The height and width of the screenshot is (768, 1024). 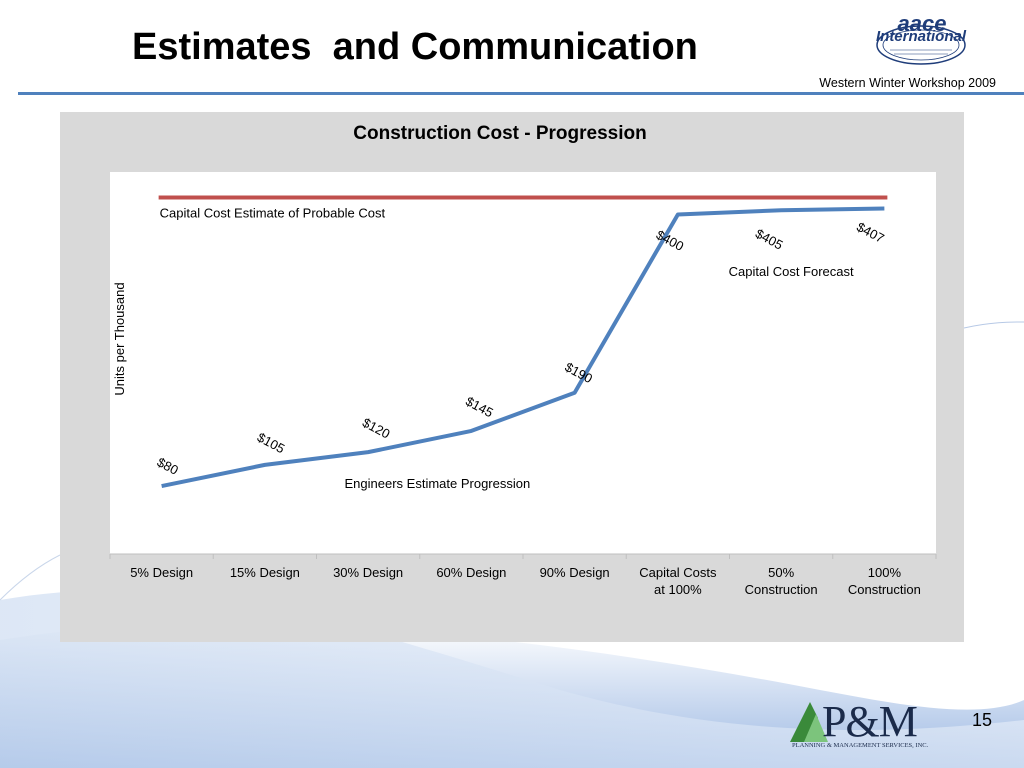 I want to click on y-axis-label: Units per Thousand, so click(x=119, y=338).